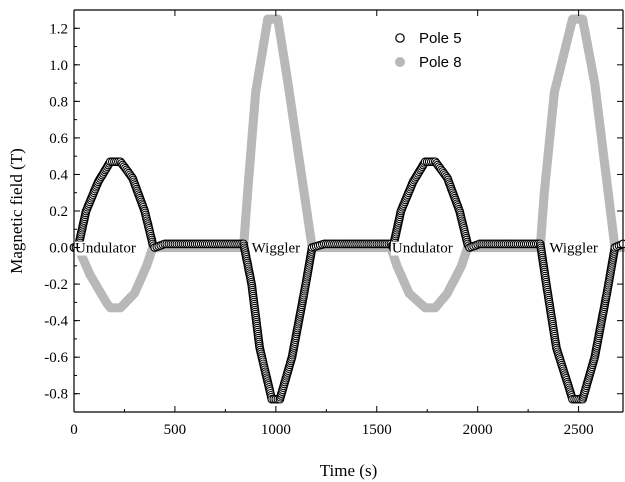  Describe the element at coordinates (56, 322) in the screenshot. I see `y-tick-label: -0.4` at that location.